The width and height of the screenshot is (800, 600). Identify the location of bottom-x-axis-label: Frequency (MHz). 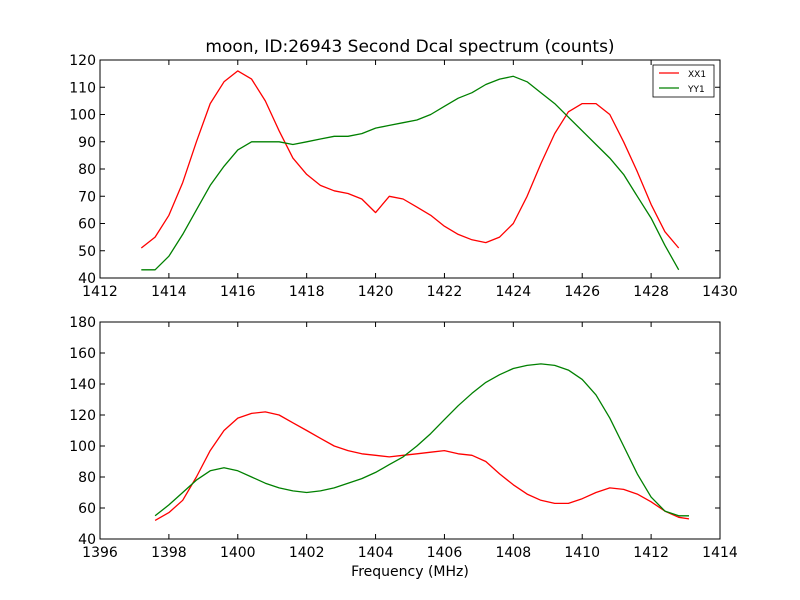
(410, 572).